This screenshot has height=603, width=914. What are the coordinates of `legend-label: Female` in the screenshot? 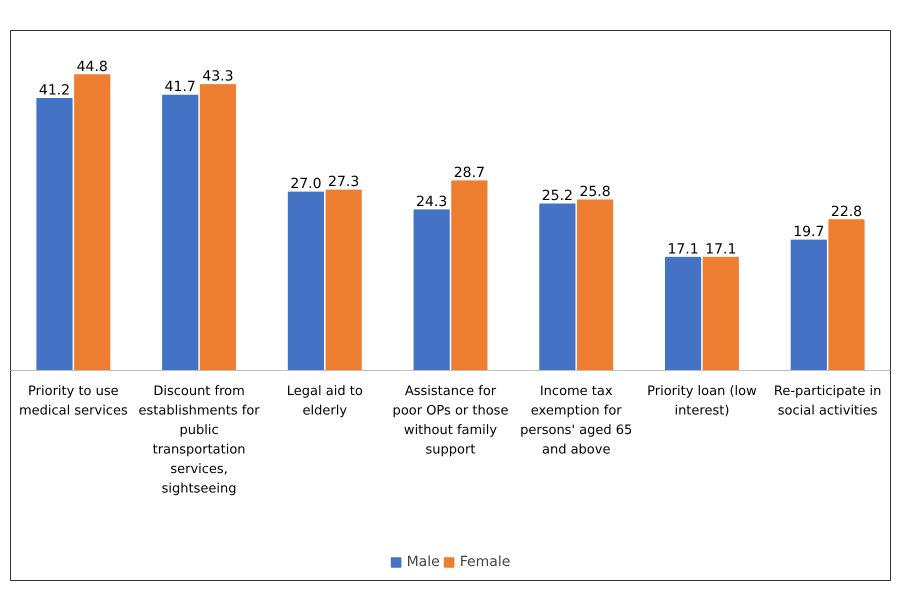 It's located at (485, 562).